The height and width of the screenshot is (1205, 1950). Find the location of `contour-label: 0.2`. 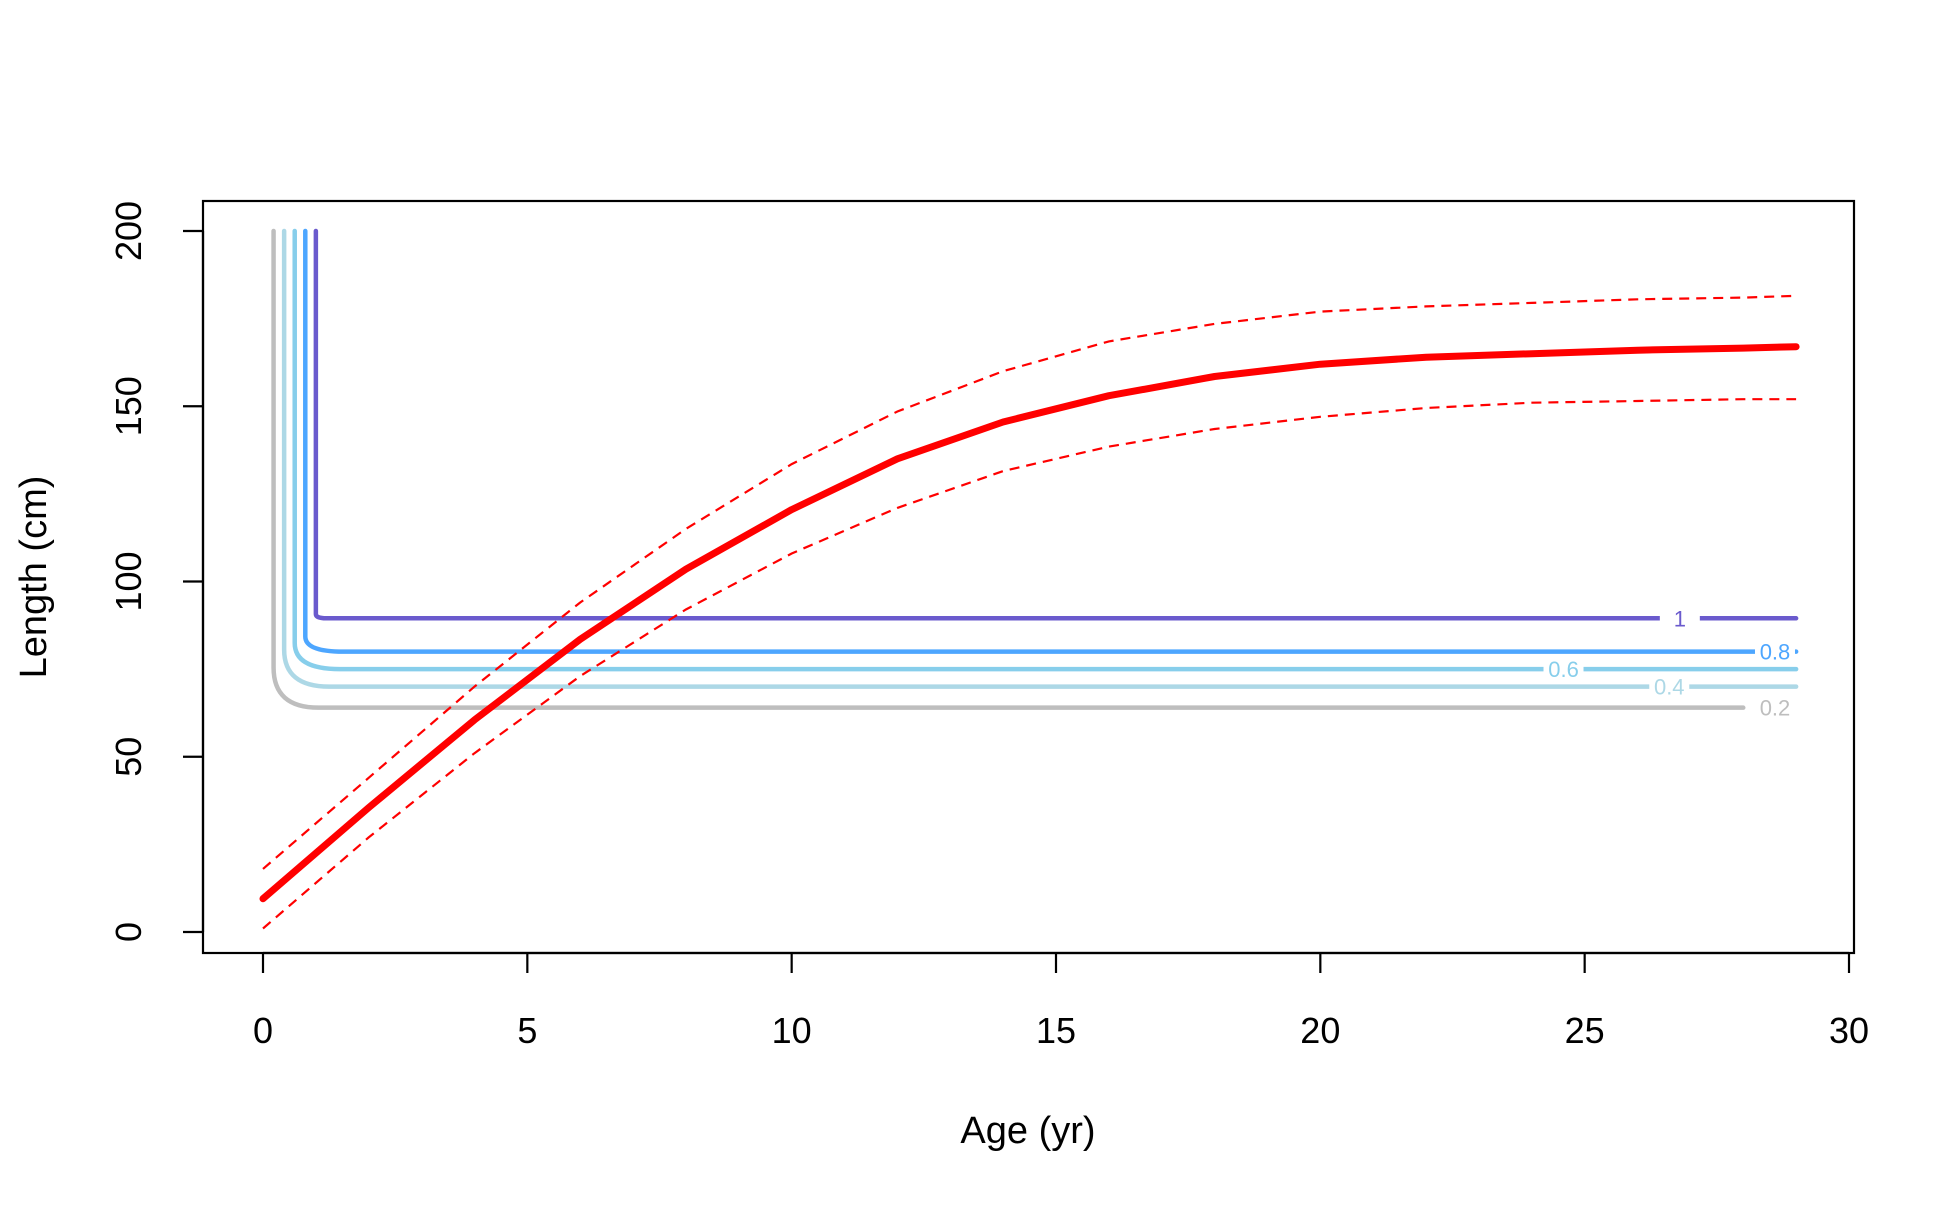

contour-label: 0.2 is located at coordinates (1775, 708).